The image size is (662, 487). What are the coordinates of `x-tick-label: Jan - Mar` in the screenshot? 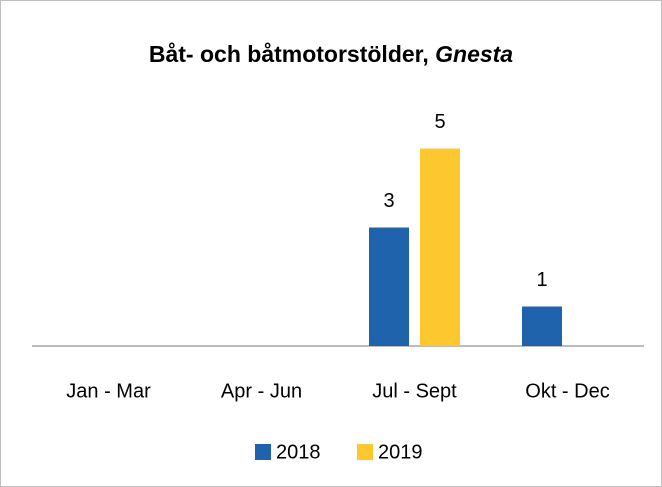 It's located at (108, 391).